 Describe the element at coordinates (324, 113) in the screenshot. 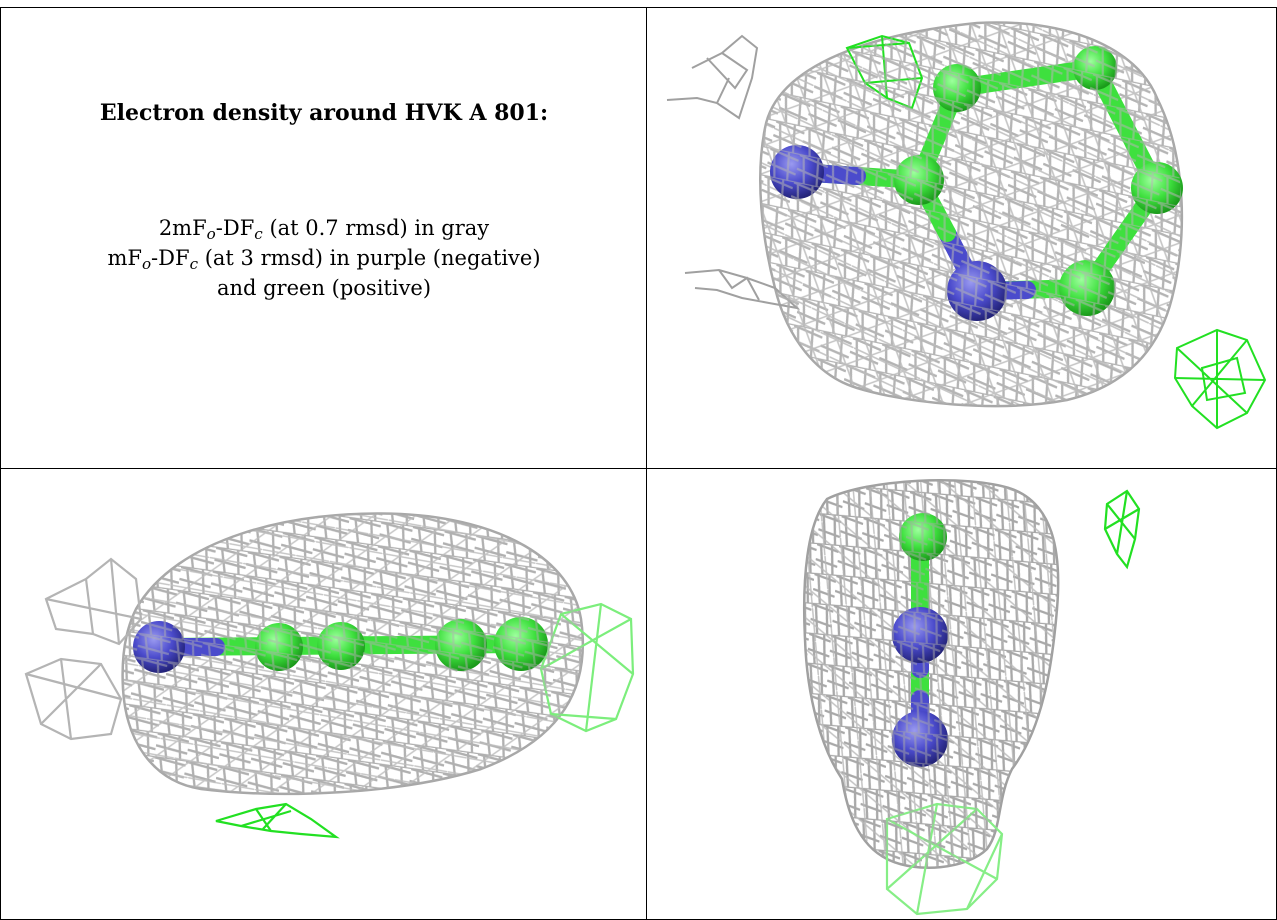

I see `caption-title: Electron density around HVK A 801:` at that location.